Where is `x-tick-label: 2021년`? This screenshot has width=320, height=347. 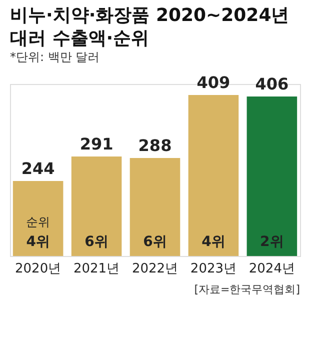 x-tick-label: 2021년 is located at coordinates (96, 269).